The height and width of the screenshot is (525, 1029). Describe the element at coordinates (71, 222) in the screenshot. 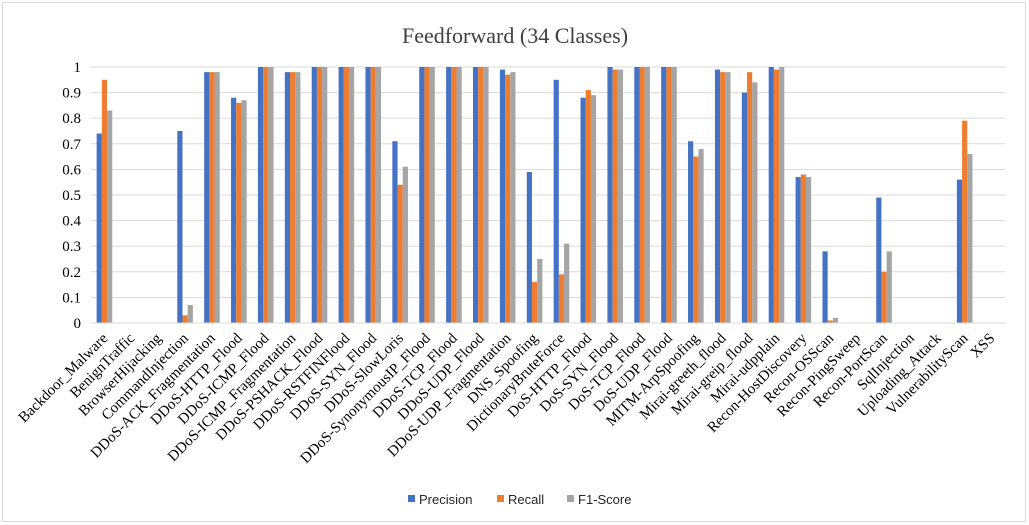

I see `y-tick-label: 0.4` at that location.